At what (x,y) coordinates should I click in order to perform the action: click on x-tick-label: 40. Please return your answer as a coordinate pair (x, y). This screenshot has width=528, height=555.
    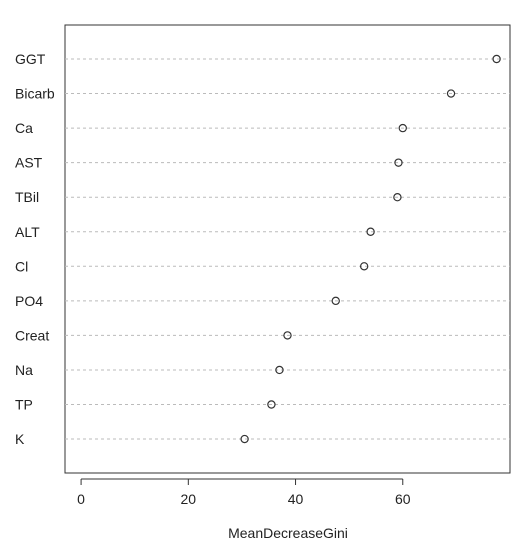
    Looking at the image, I should click on (296, 499).